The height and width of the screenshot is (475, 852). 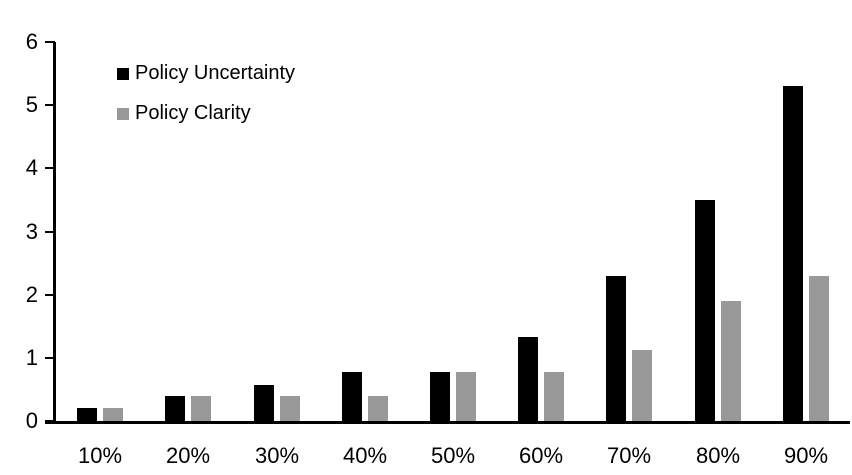 I want to click on legend-label: Policy Uncertainty, so click(x=215, y=73).